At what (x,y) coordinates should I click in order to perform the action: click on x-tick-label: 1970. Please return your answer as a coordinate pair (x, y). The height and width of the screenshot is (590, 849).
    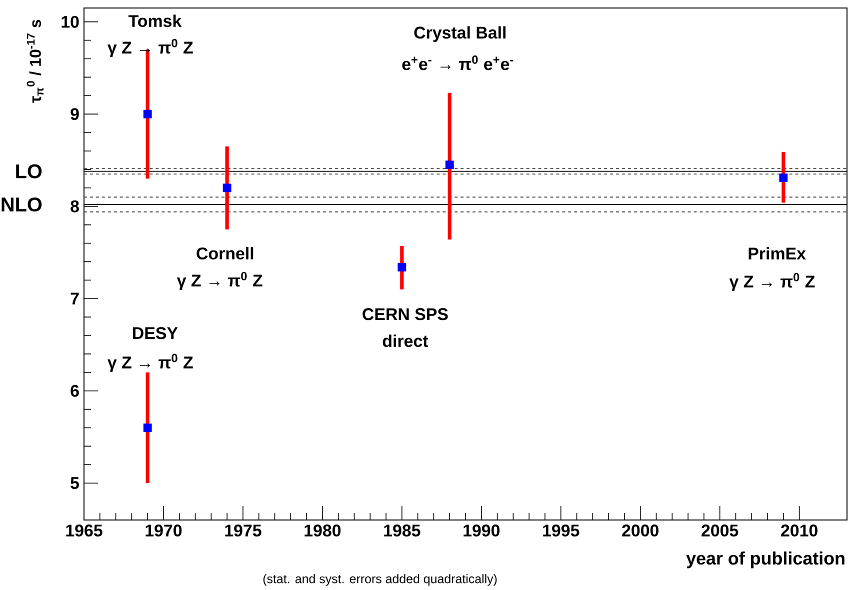
    Looking at the image, I should click on (164, 530).